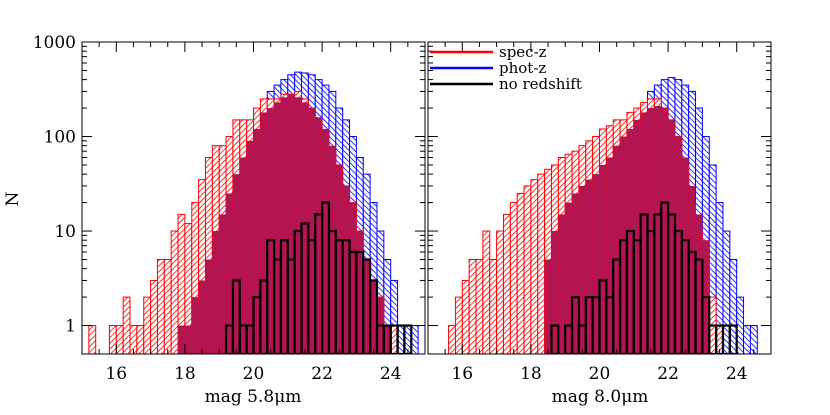  What do you see at coordinates (116, 374) in the screenshot?
I see `x-tick-label-left: 16` at bounding box center [116, 374].